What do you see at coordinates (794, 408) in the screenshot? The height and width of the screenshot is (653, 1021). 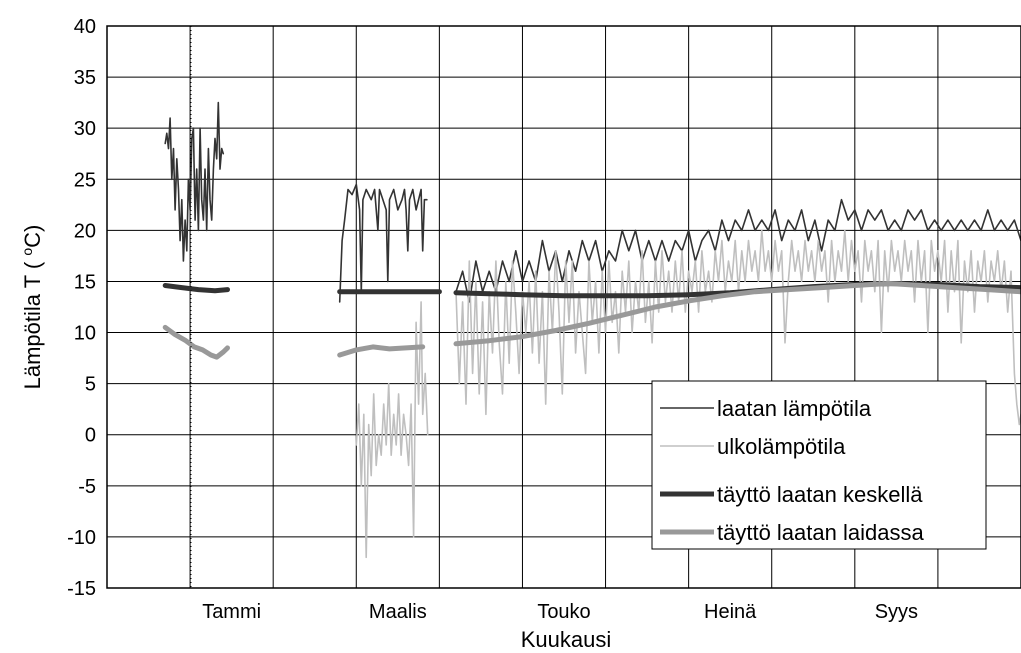 I see `legend-label-laatan-lampotila: laatan lämpötila` at bounding box center [794, 408].